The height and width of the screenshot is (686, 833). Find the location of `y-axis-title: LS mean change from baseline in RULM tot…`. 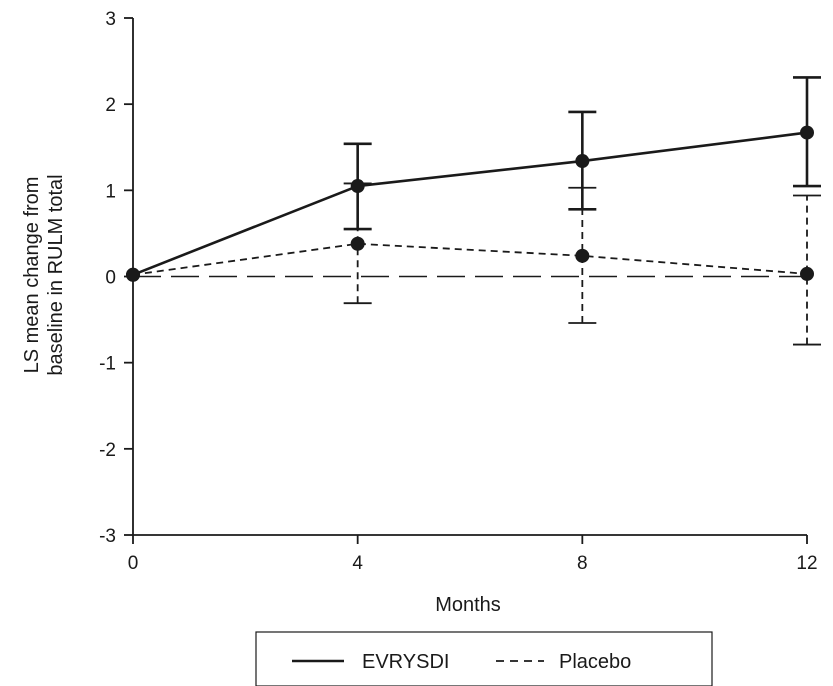

y-axis-title: LS mean change from baseline in RULM tot… is located at coordinates (44, 274).